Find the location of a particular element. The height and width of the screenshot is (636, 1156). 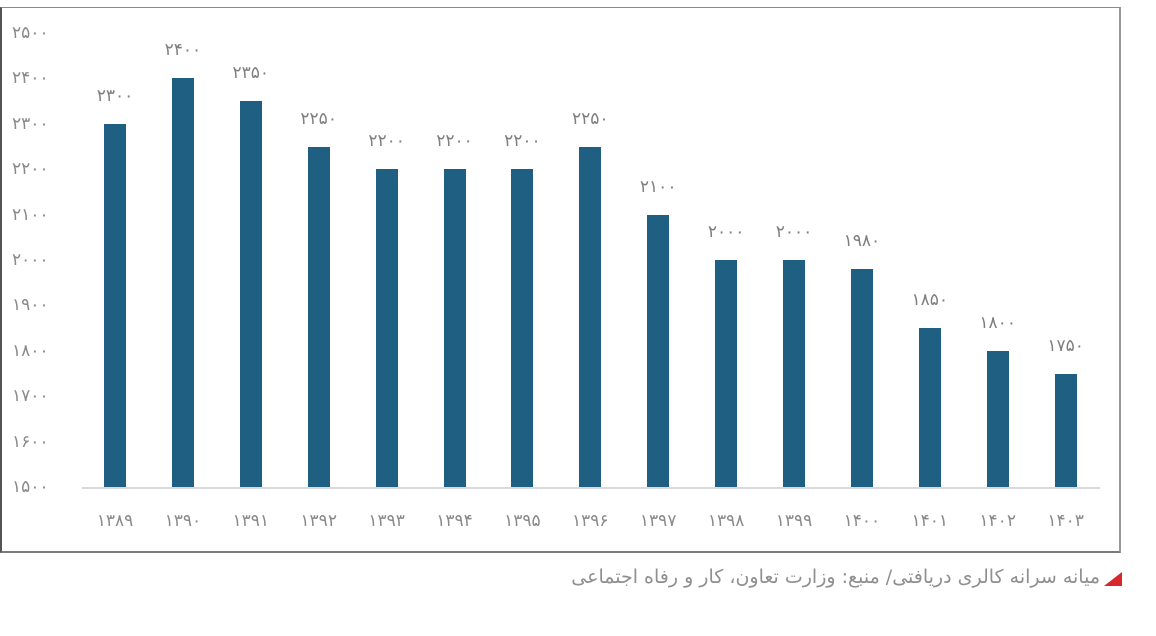

bar-value-label: ۲۳۵۰ is located at coordinates (251, 73).